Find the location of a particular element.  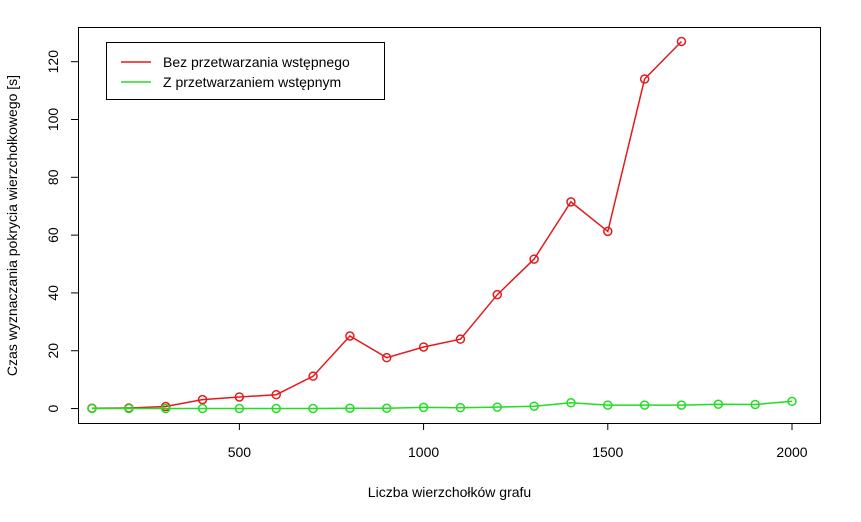

y-tick-label: 0 is located at coordinates (53, 408).